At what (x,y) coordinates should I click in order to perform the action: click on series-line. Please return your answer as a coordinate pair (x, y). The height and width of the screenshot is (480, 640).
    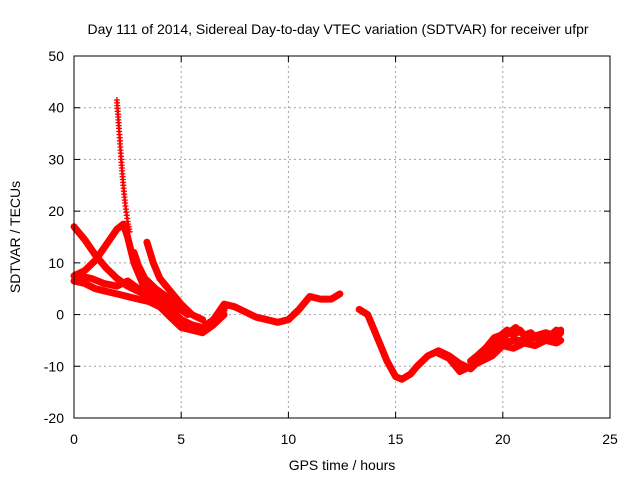
    Looking at the image, I should click on (207, 277).